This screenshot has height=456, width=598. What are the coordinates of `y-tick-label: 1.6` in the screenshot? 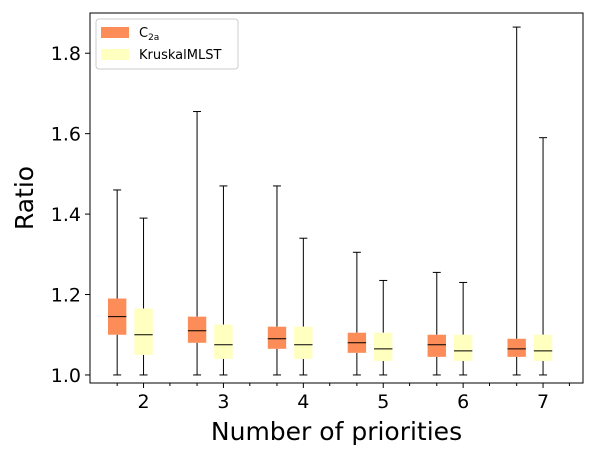 It's located at (66, 135).